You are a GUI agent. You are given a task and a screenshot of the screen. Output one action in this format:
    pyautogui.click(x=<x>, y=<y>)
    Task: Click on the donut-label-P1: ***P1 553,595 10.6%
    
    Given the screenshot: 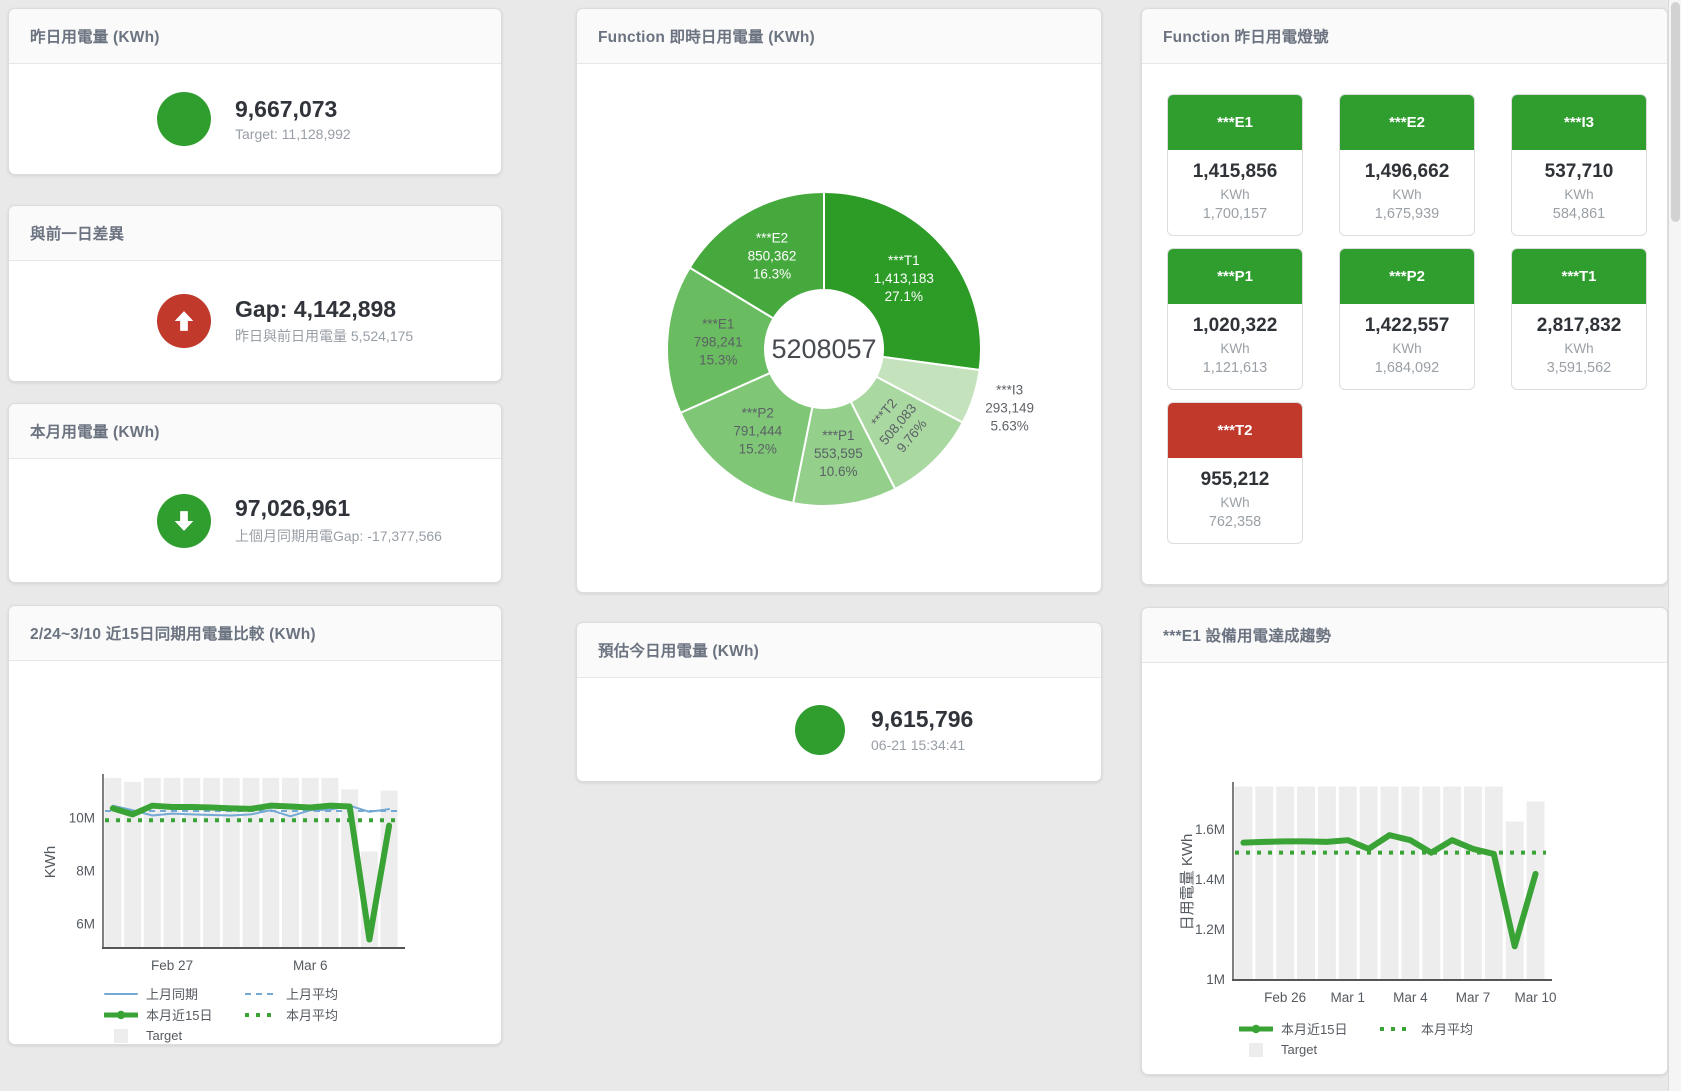 What is the action you would take?
    pyautogui.click(x=838, y=453)
    